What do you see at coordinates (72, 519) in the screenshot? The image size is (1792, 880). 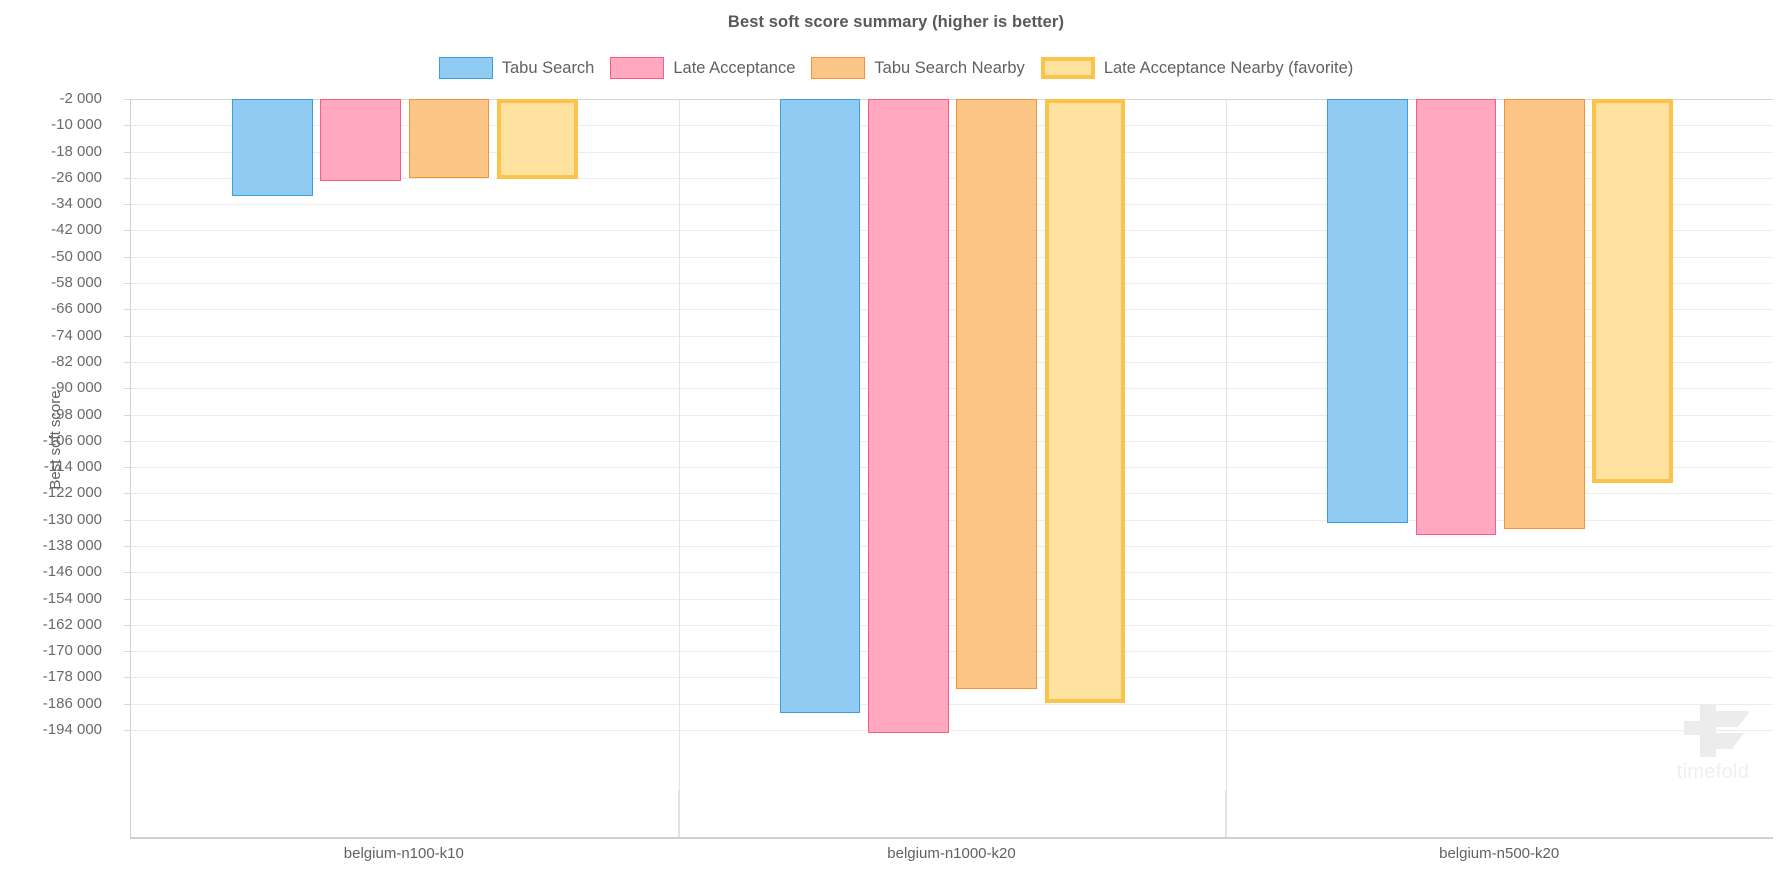 I see `y-tick-label-16: -130 000` at bounding box center [72, 519].